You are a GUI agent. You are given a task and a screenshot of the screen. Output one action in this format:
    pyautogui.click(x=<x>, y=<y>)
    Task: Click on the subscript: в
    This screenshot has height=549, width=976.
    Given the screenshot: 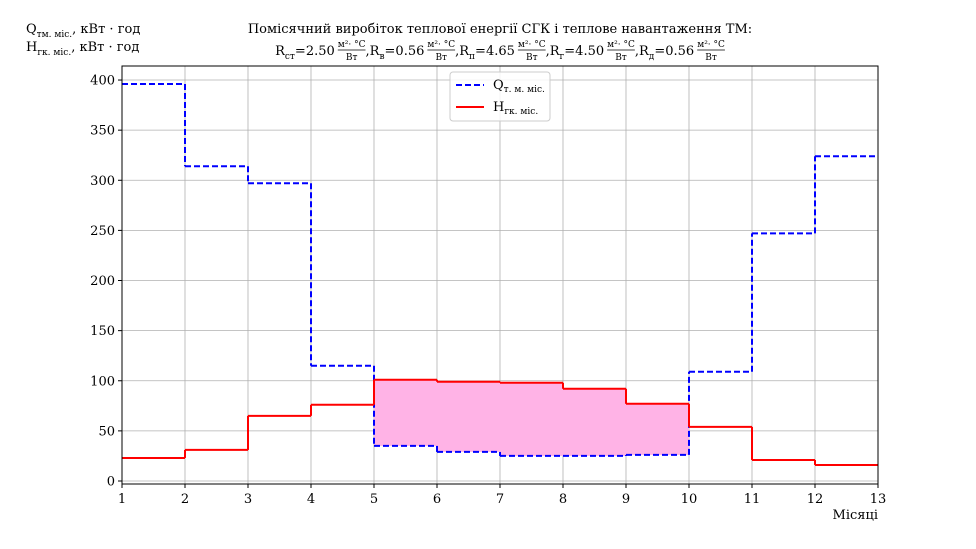 What is the action you would take?
    pyautogui.click(x=381, y=57)
    